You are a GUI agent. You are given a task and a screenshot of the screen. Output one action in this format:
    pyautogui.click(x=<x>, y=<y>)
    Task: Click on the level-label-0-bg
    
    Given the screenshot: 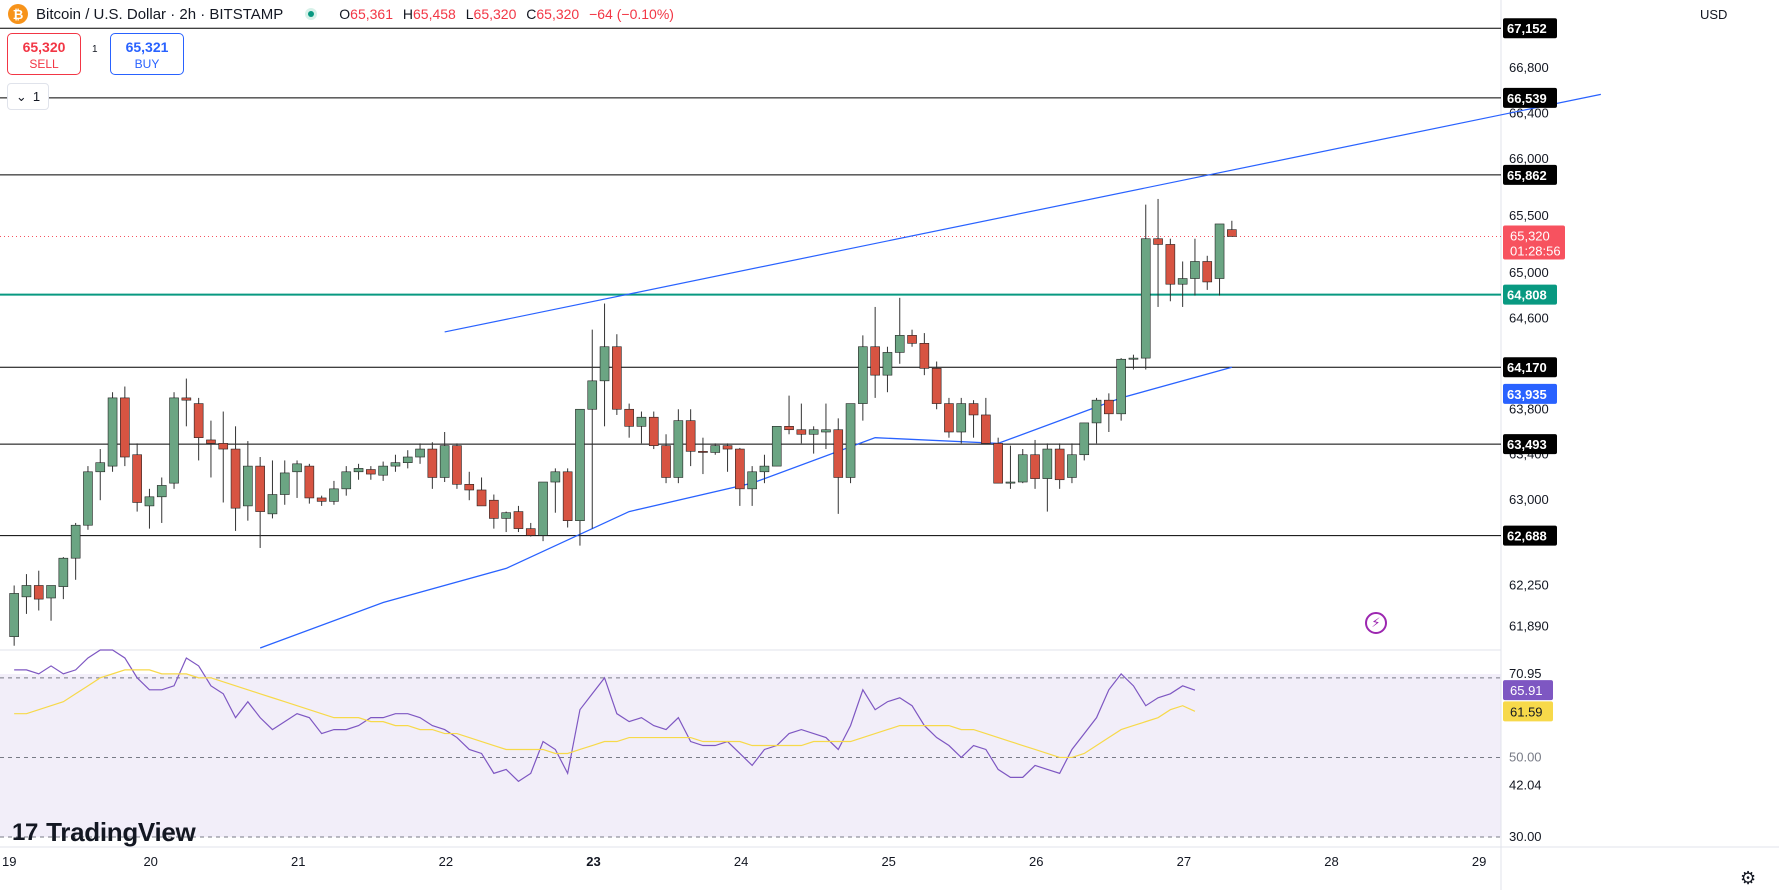 What is the action you would take?
    pyautogui.click(x=1530, y=28)
    